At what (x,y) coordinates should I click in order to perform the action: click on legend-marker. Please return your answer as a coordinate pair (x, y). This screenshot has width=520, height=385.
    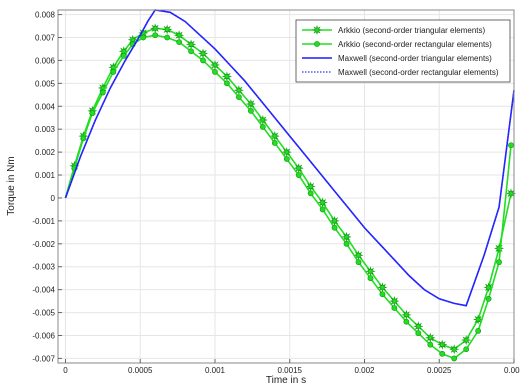
    Looking at the image, I should click on (317, 30).